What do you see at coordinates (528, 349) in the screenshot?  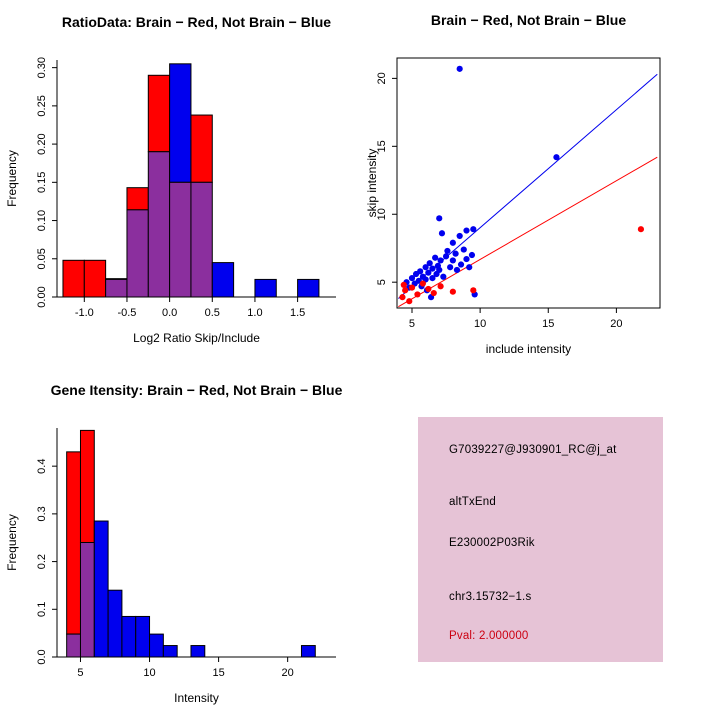 I see `x-axis-label: include intensity` at bounding box center [528, 349].